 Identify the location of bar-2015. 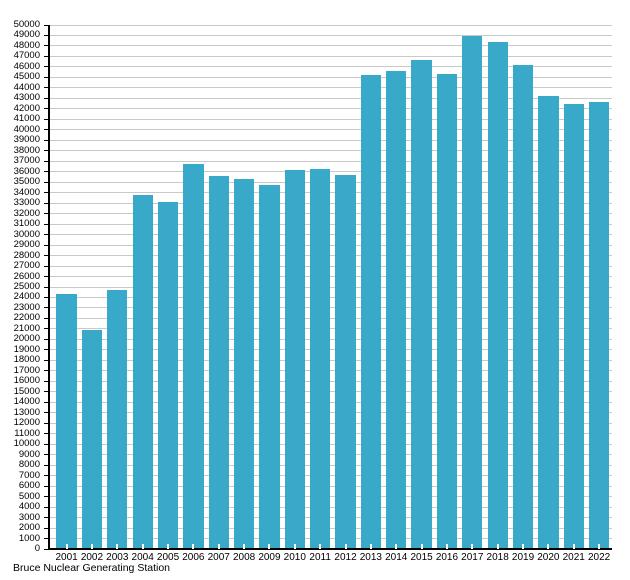
(421, 304).